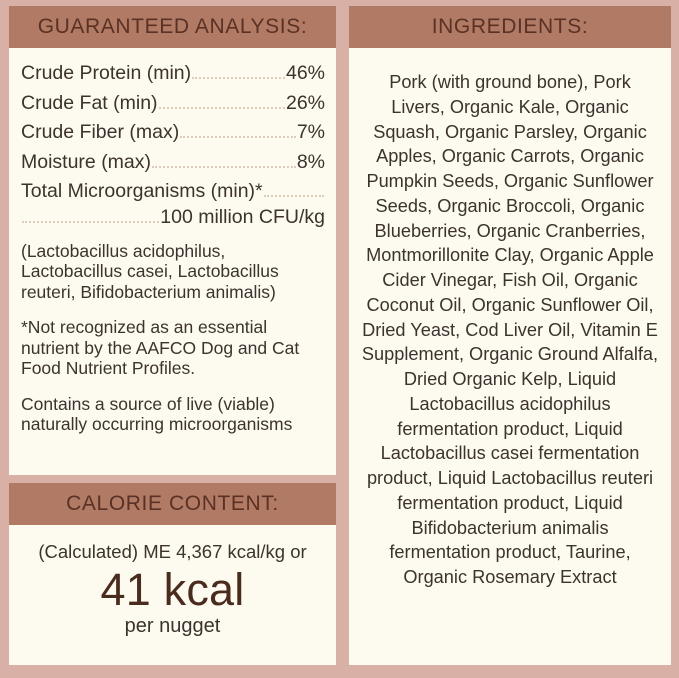 The width and height of the screenshot is (679, 678). Describe the element at coordinates (89, 102) in the screenshot. I see `nutrient-name: Crude Fat (min)` at that location.